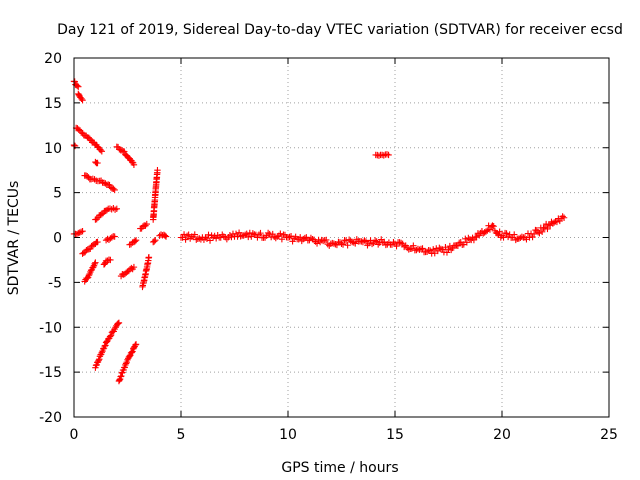 The height and width of the screenshot is (480, 640). Describe the element at coordinates (57, 194) in the screenshot. I see `y-tick-label: 5` at that location.